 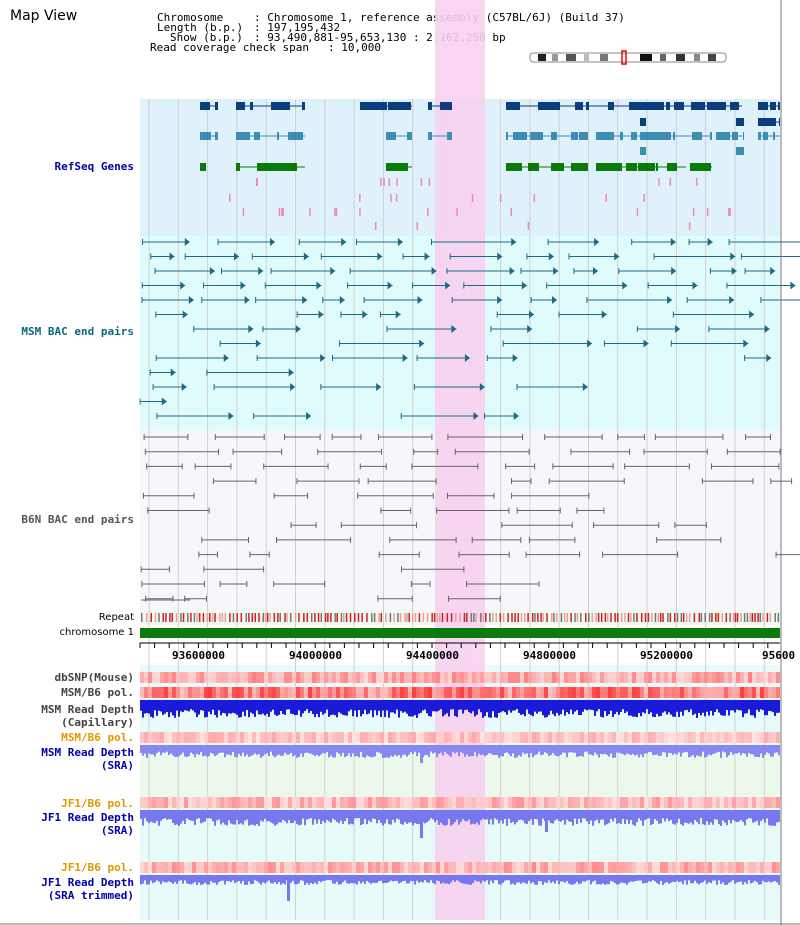 What do you see at coordinates (94, 677) in the screenshot?
I see `dbsnp-label: dbSNP(Mouse)` at bounding box center [94, 677].